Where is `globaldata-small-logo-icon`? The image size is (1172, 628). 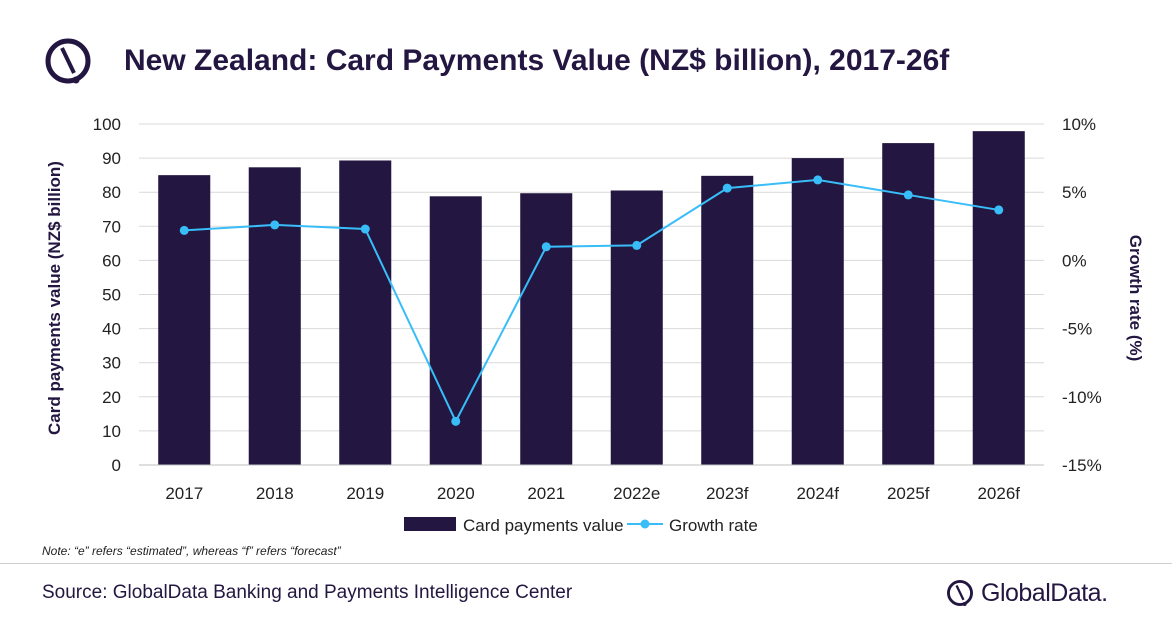 globaldata-small-logo-icon is located at coordinates (960, 593).